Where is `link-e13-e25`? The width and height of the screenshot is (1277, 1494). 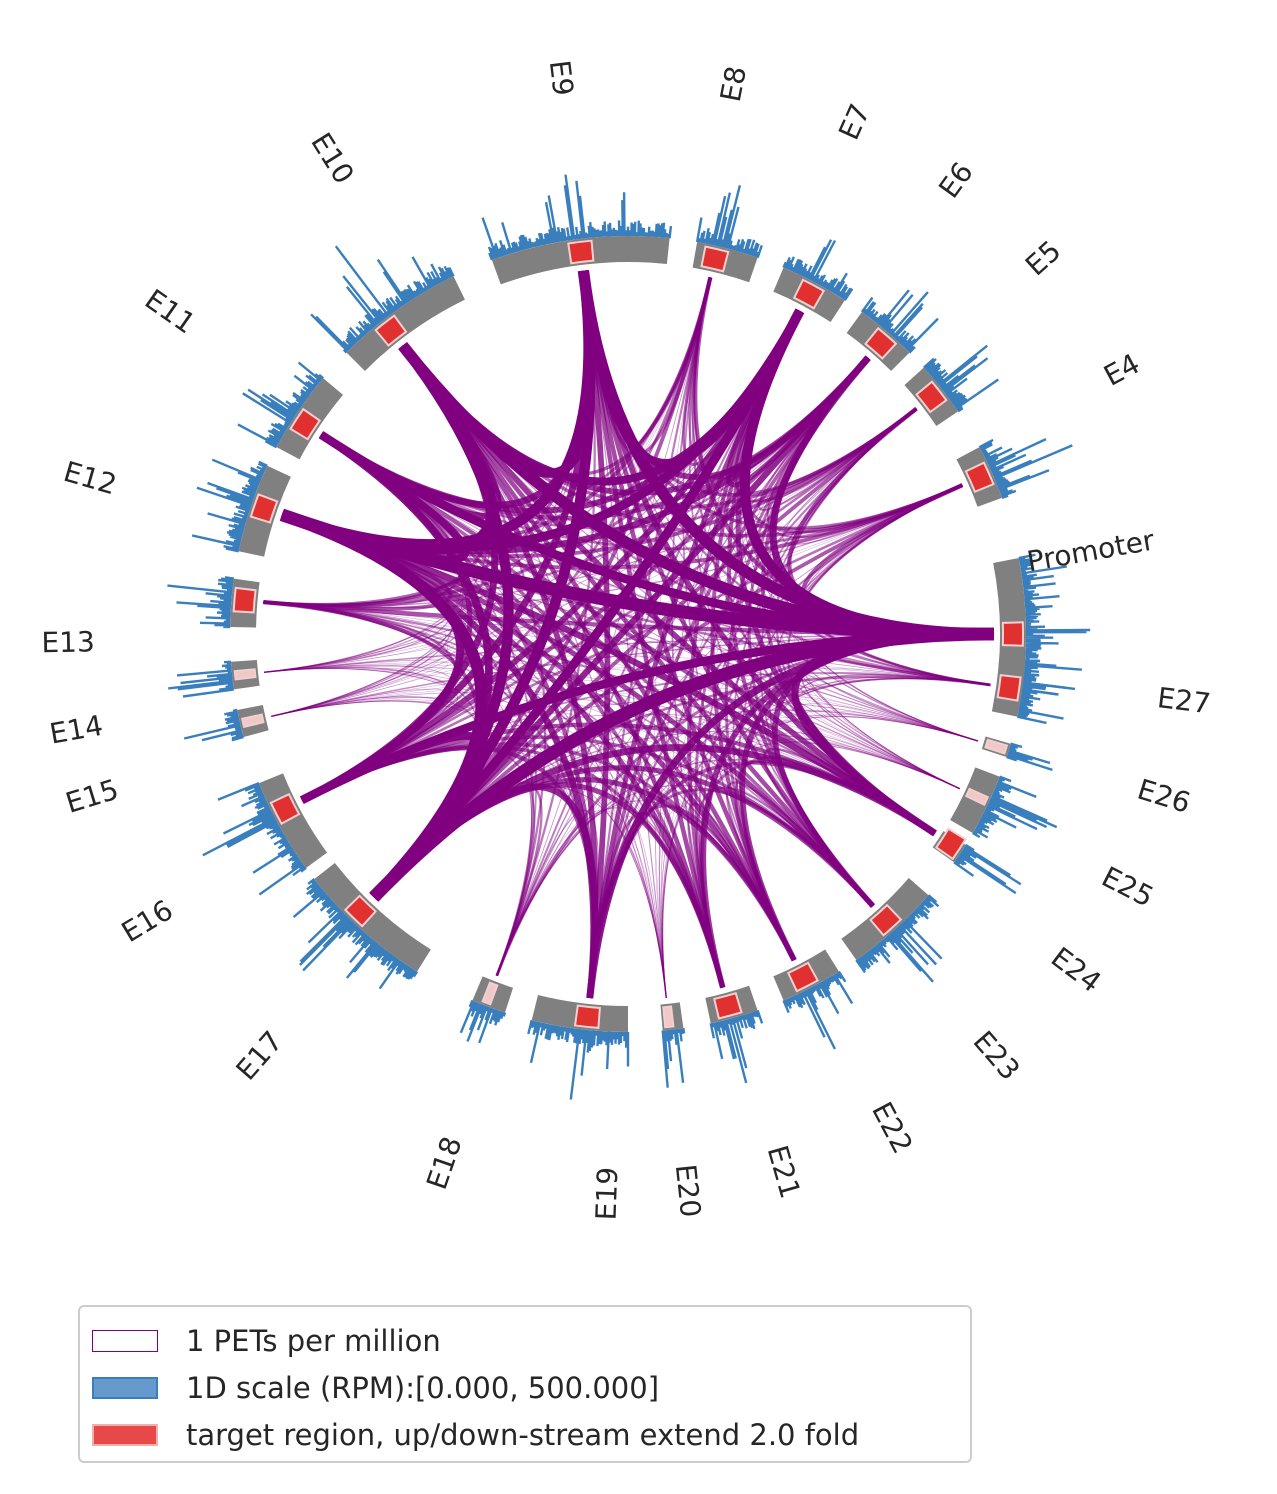 link-e13-e25 is located at coordinates (611, 695).